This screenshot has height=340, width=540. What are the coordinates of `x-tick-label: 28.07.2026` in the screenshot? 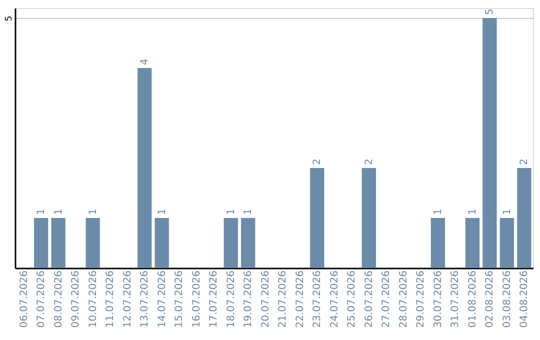 It's located at (404, 299).